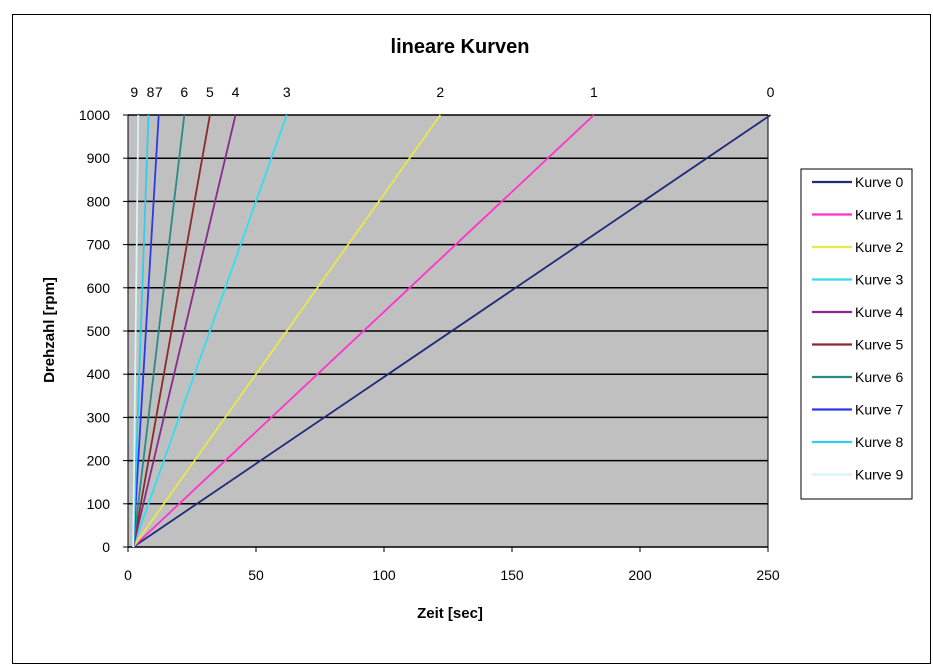  Describe the element at coordinates (134, 92) in the screenshot. I see `series-top-label-9: 9` at that location.